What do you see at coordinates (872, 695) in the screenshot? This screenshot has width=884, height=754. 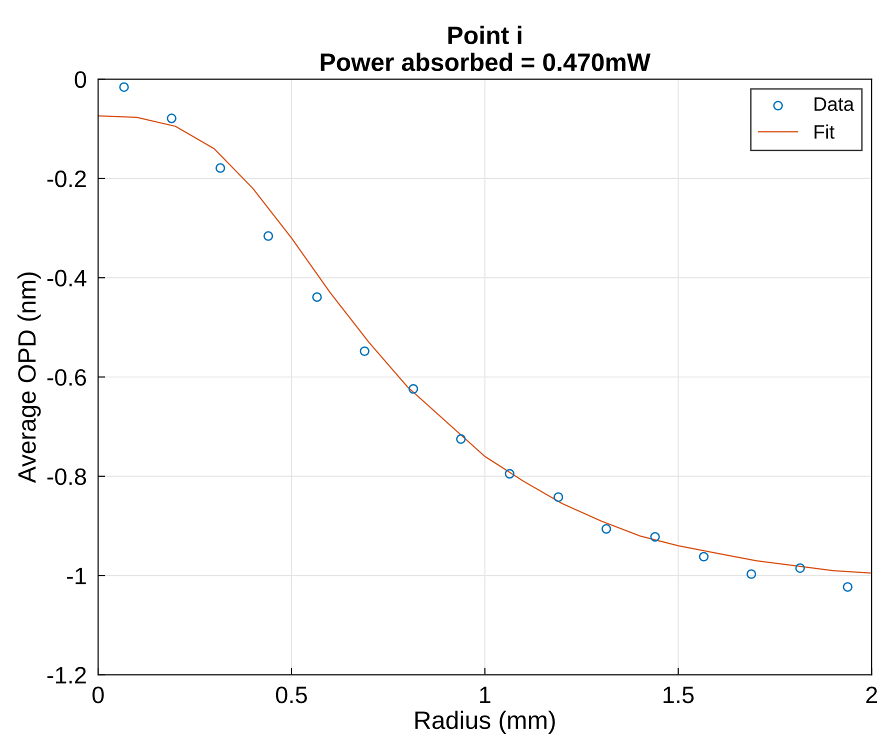 I see `x-tick-label: 2` at bounding box center [872, 695].